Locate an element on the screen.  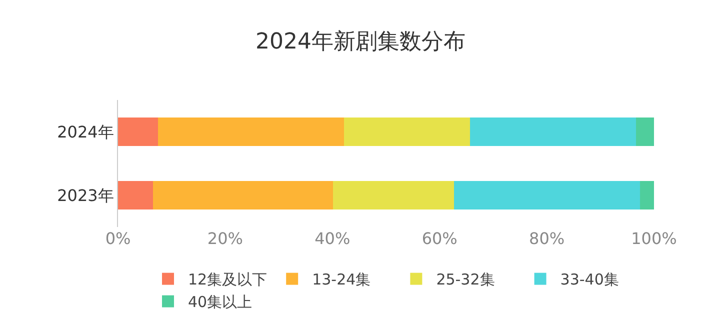
x-tick-label: 0% is located at coordinates (118, 238).